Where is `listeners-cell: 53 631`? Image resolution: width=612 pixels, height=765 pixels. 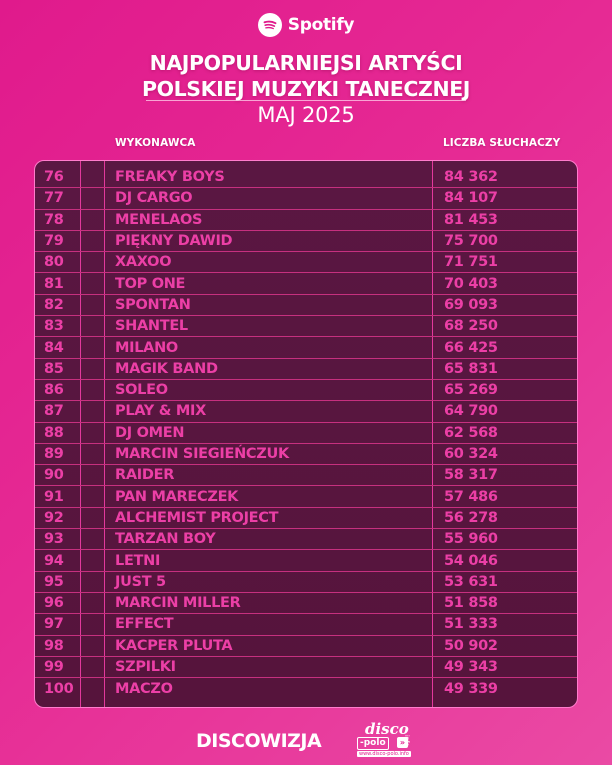 listeners-cell: 53 631 is located at coordinates (471, 581).